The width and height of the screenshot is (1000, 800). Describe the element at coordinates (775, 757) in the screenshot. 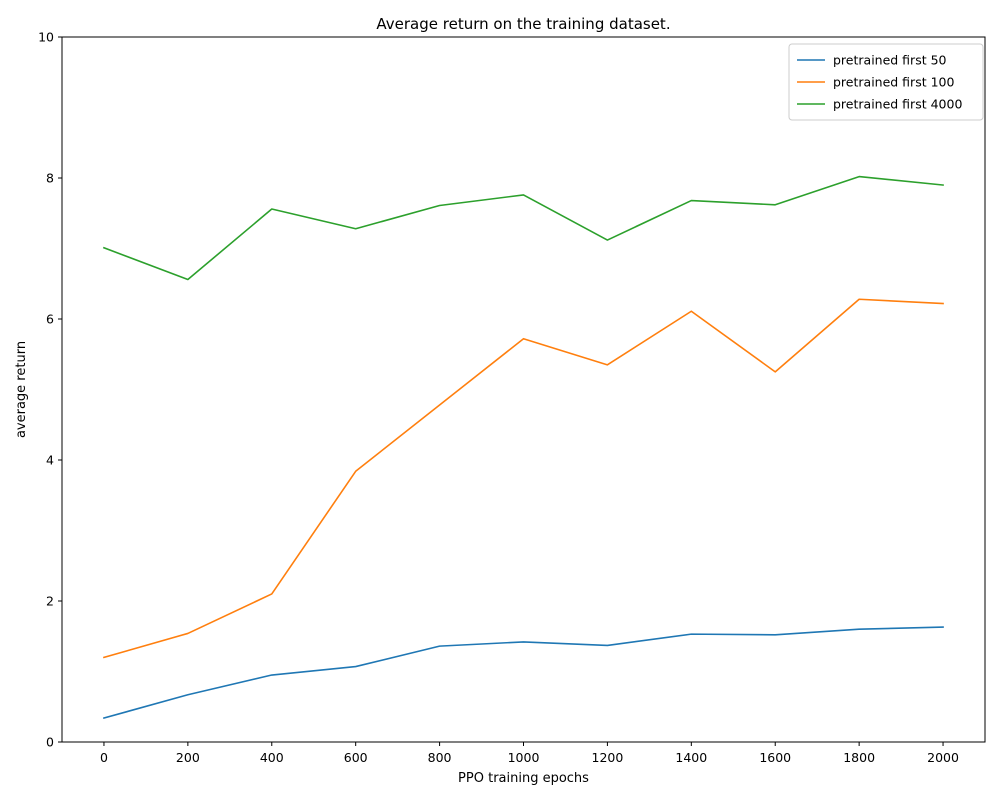

I see `x-tick-label: 1600` at that location.